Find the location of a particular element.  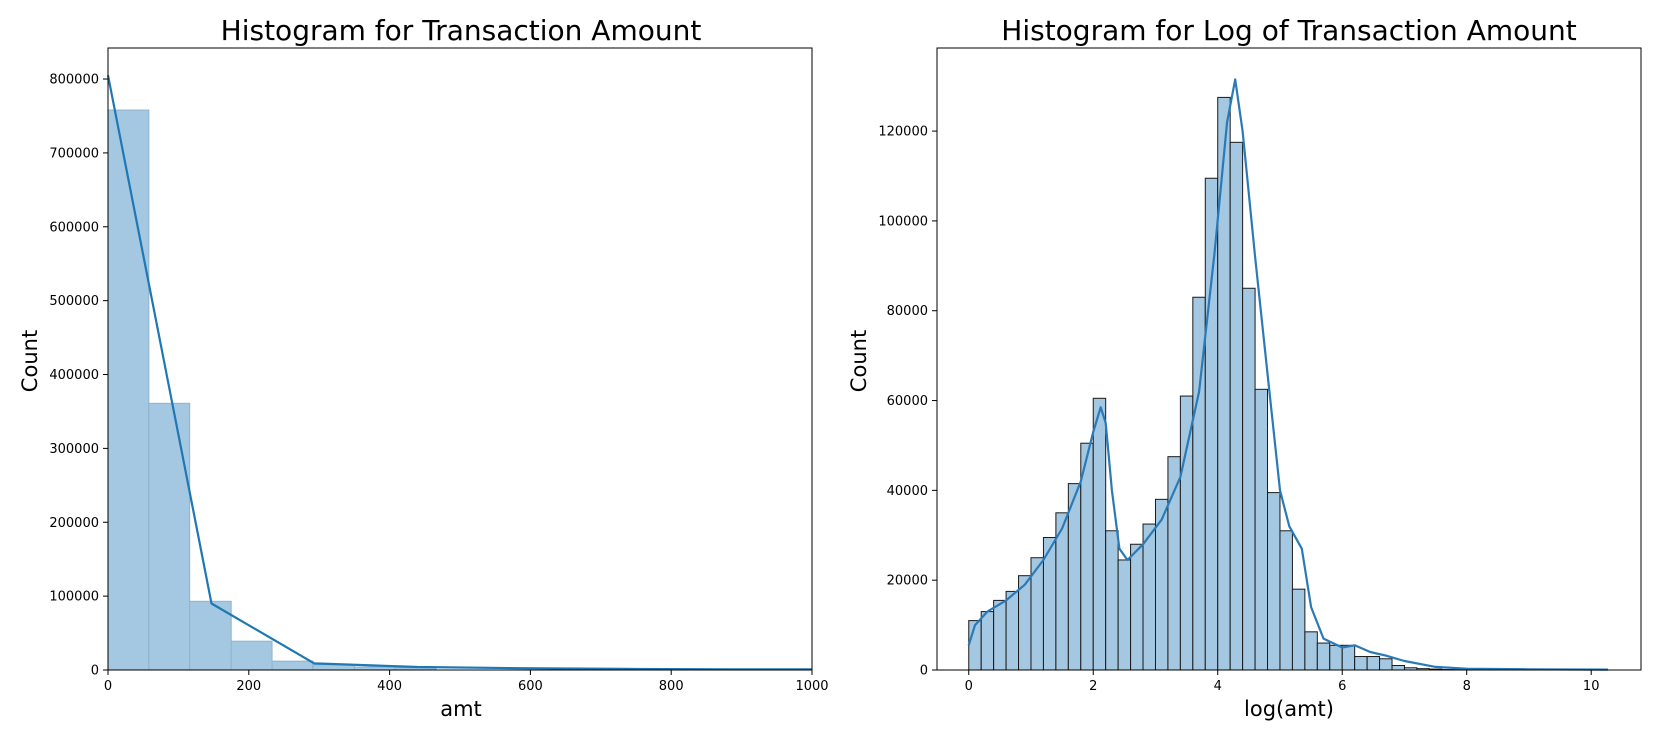

y-tick-label: 20000 is located at coordinates (907, 581).